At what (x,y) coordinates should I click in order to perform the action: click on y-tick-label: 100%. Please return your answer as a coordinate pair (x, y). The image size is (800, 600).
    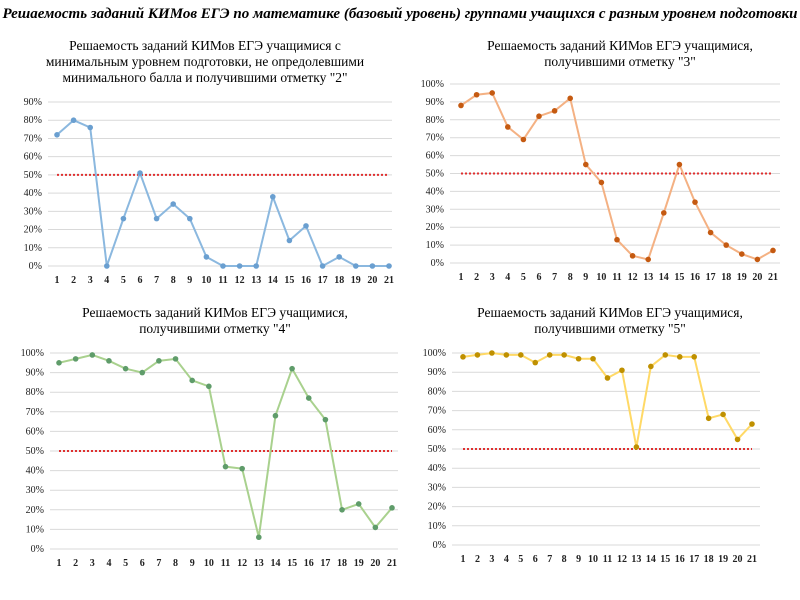
    Looking at the image, I should click on (434, 353).